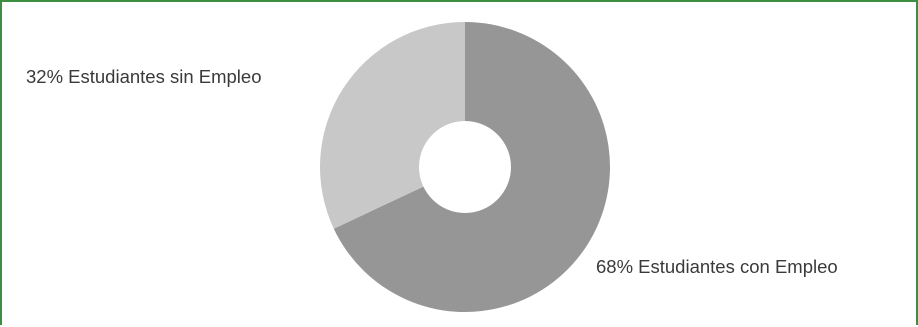 The image size is (918, 327). What do you see at coordinates (144, 76) in the screenshot?
I see `slice-label-sin-empleo: 32% Estudiantes sin Empleo` at bounding box center [144, 76].